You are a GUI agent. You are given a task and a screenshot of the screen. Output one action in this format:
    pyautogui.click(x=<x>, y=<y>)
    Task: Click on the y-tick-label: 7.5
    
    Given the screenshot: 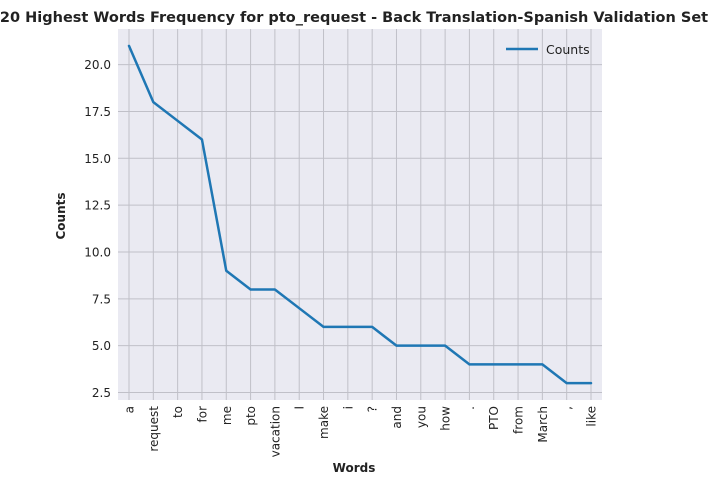 What is the action you would take?
    pyautogui.click(x=101, y=299)
    